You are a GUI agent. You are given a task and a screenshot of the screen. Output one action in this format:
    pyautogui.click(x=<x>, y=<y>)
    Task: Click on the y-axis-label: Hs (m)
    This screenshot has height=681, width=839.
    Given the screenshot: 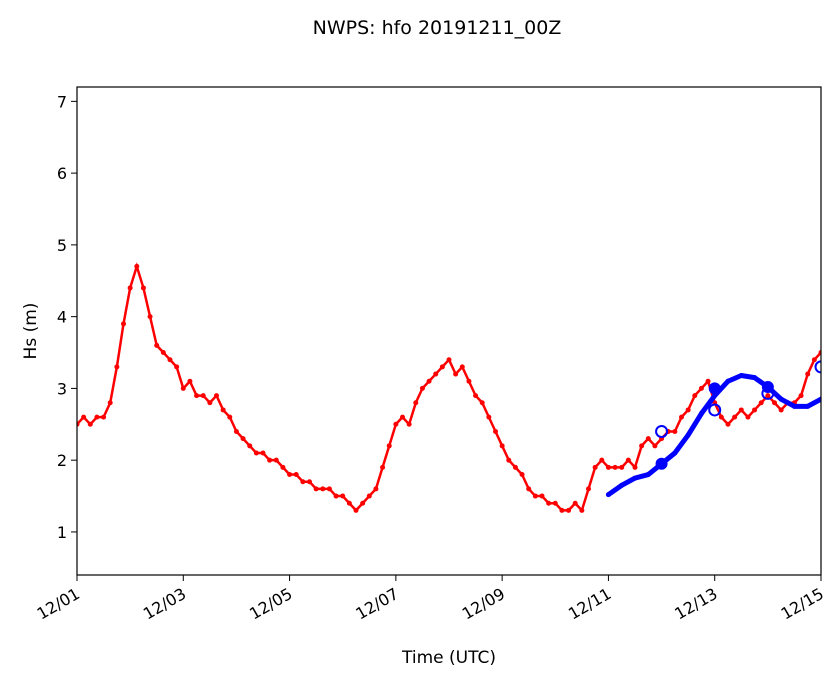 What is the action you would take?
    pyautogui.click(x=31, y=331)
    